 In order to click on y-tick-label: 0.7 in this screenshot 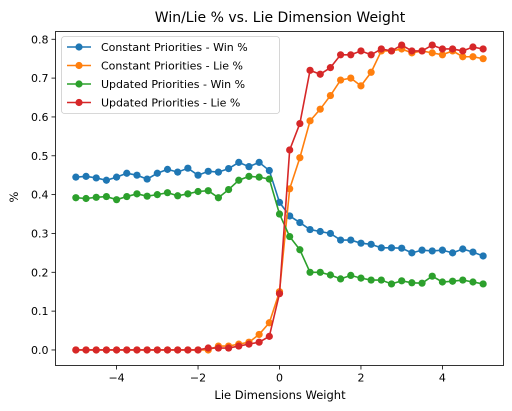, I will do `click(40, 78)`.